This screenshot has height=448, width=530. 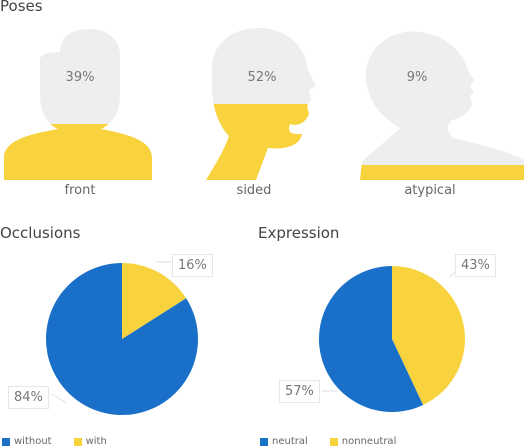 I want to click on legend-item-without: without, so click(x=27, y=441).